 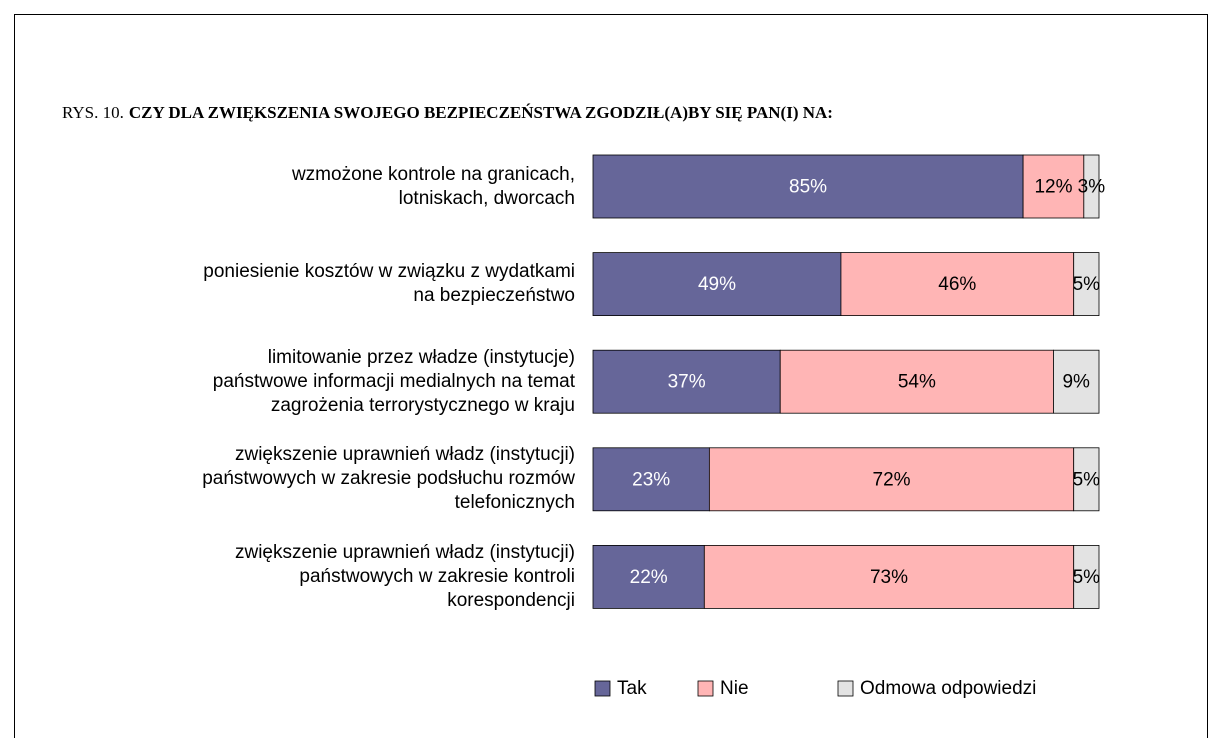 What do you see at coordinates (957, 284) in the screenshot?
I see `data-label: 46%` at bounding box center [957, 284].